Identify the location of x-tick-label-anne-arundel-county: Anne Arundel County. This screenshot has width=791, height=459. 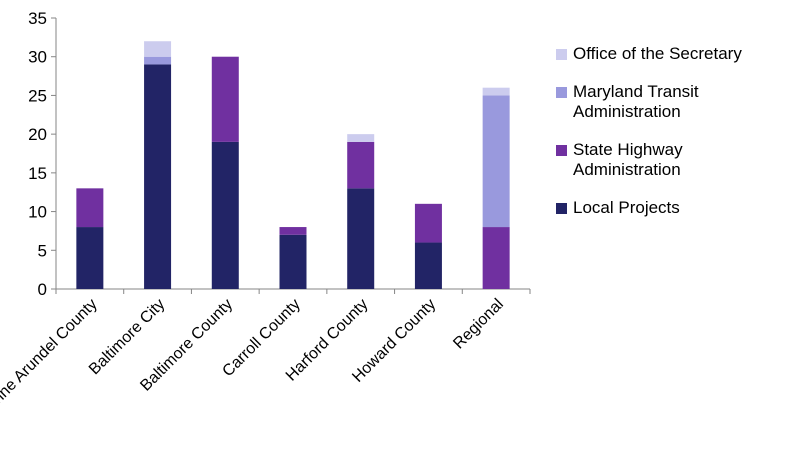
(50, 355).